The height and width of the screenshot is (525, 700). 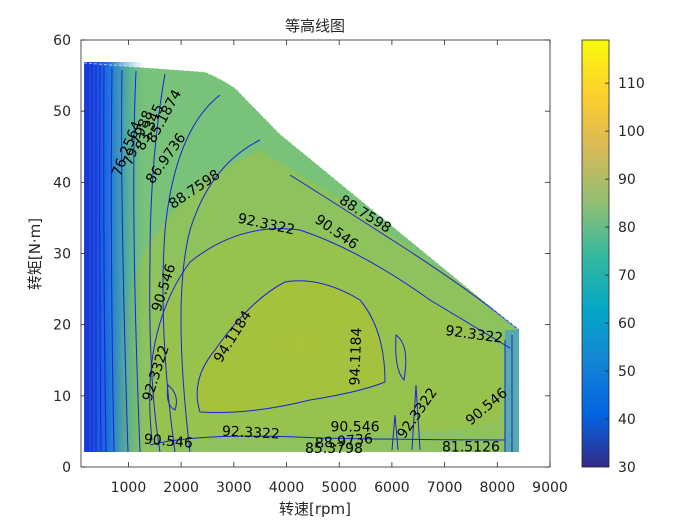 What do you see at coordinates (627, 228) in the screenshot?
I see `colorbar-tick-label: 80` at bounding box center [627, 228].